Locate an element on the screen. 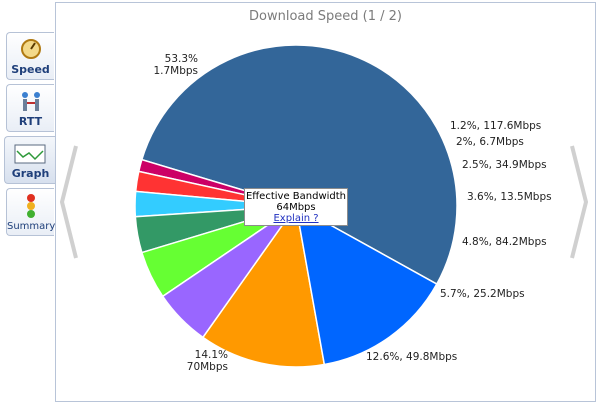 The height and width of the screenshot is (406, 600). tab-rtt: RTT is located at coordinates (30, 108).